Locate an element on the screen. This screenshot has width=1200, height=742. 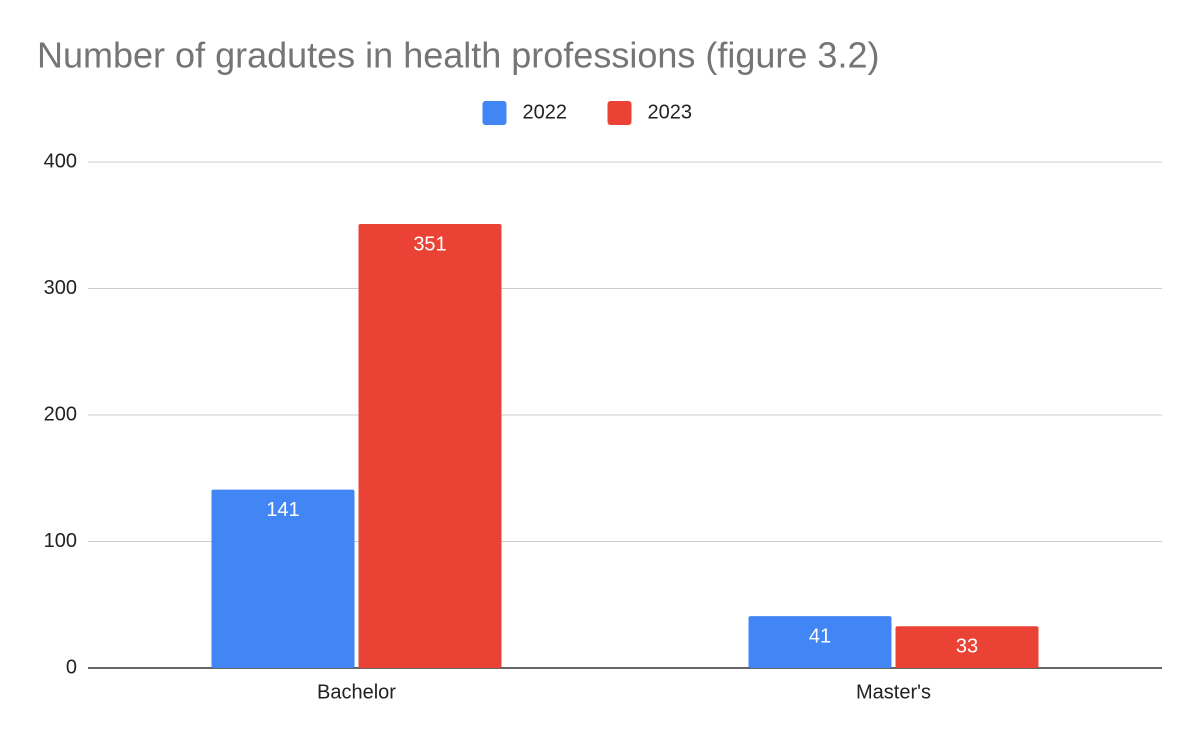
data-label: 351 is located at coordinates (429, 244).